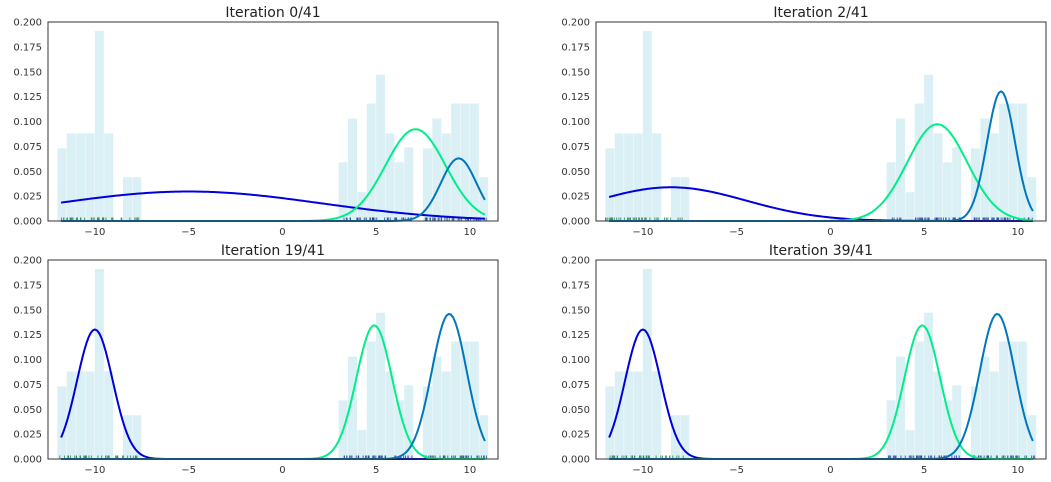 The image size is (1051, 482). I want to click on chart-title: Iteration 19/41, so click(273, 251).